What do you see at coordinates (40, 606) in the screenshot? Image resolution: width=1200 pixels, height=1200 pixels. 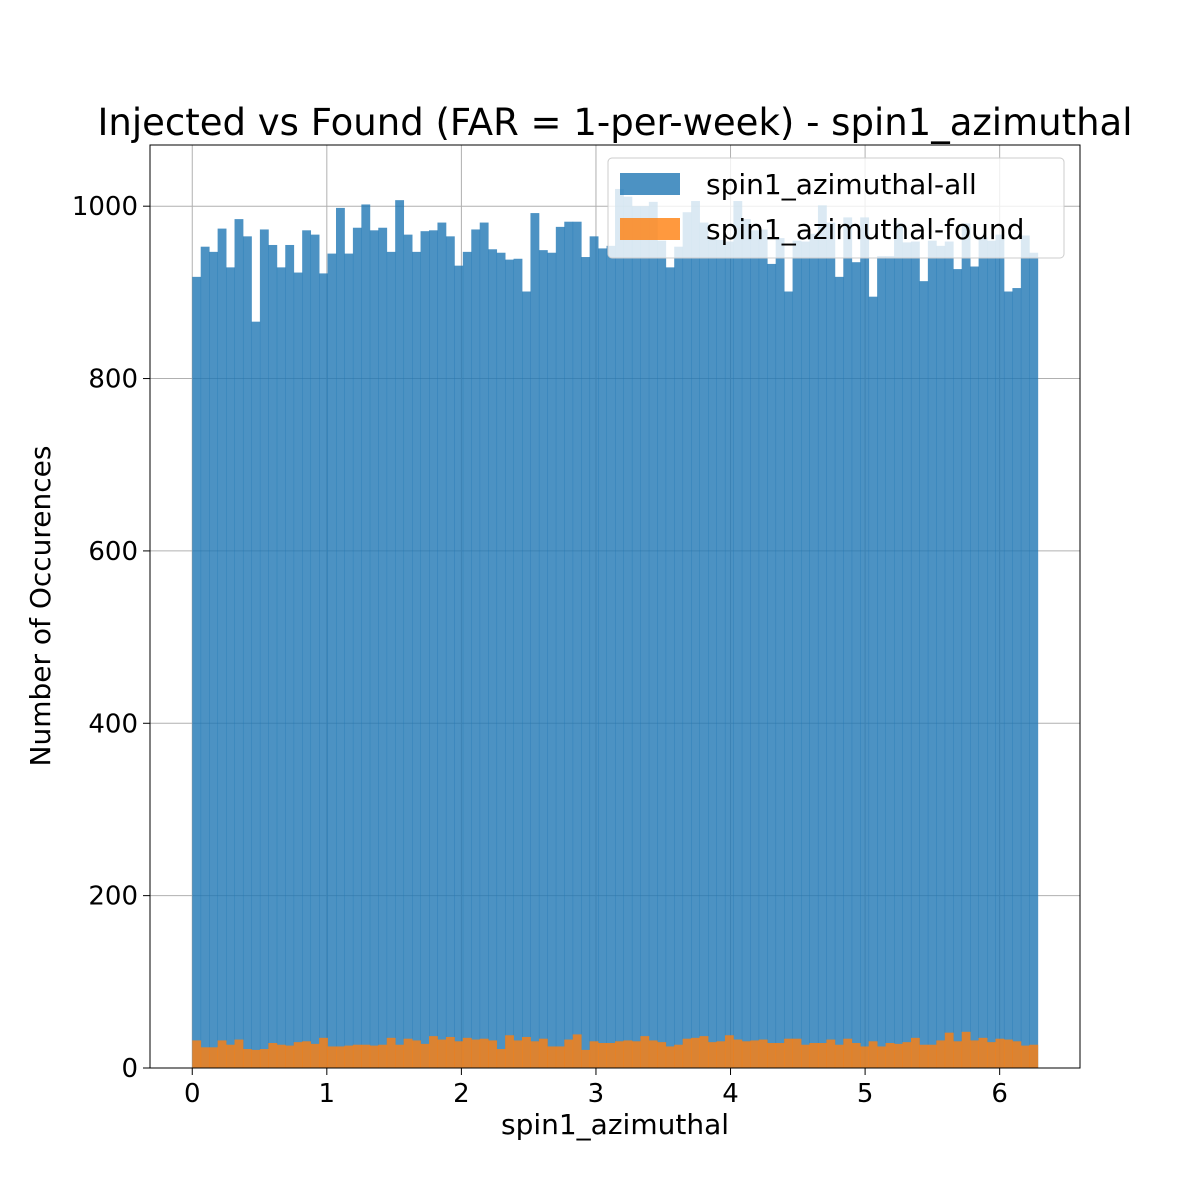 I see `y-axis-label: Number of Occurences` at bounding box center [40, 606].